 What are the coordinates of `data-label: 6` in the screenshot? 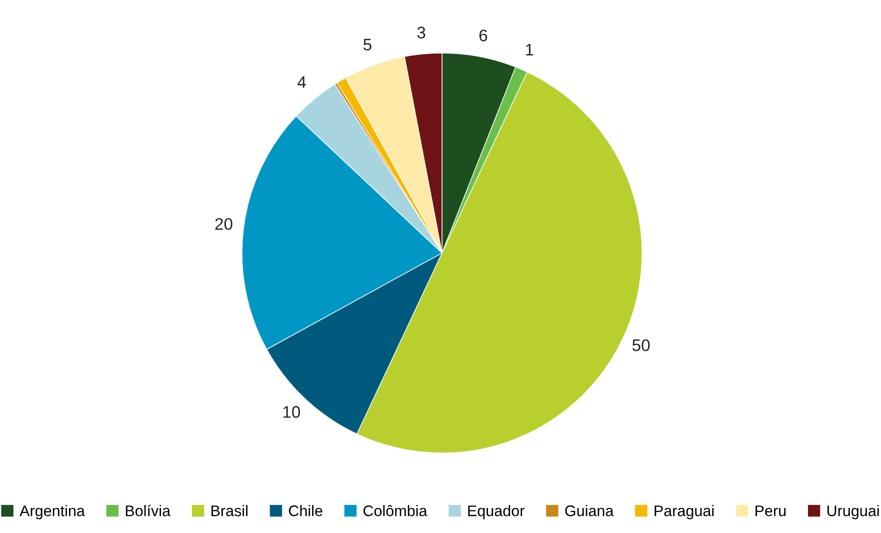 It's located at (483, 36).